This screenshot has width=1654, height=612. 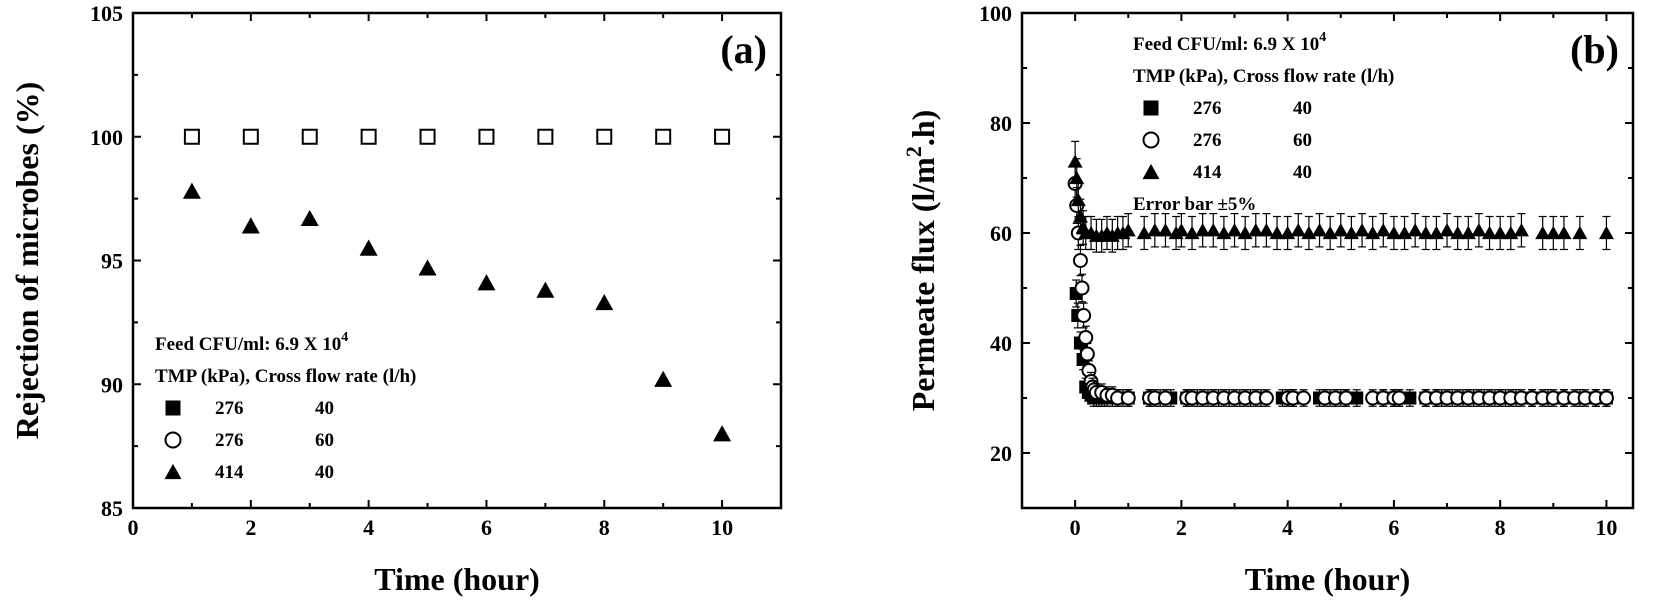 I want to click on legend-tmp: 414, so click(x=229, y=472).